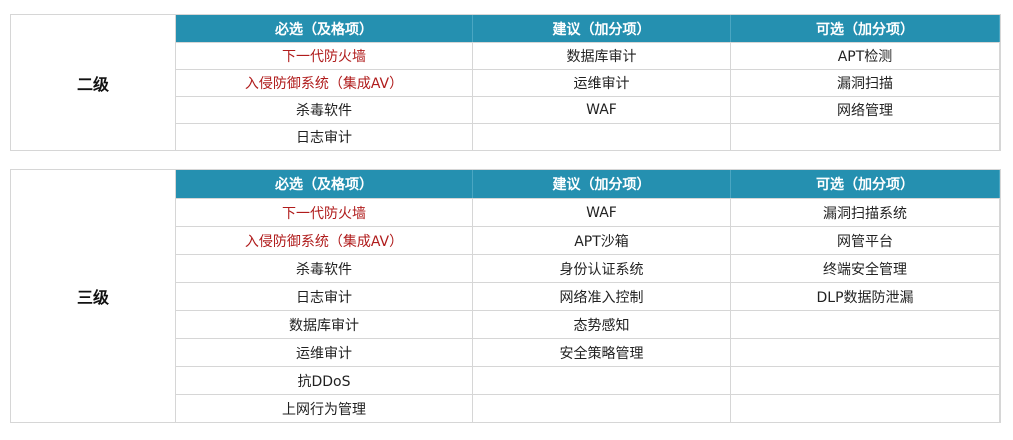  I want to click on level-label: 三级, so click(93, 296).